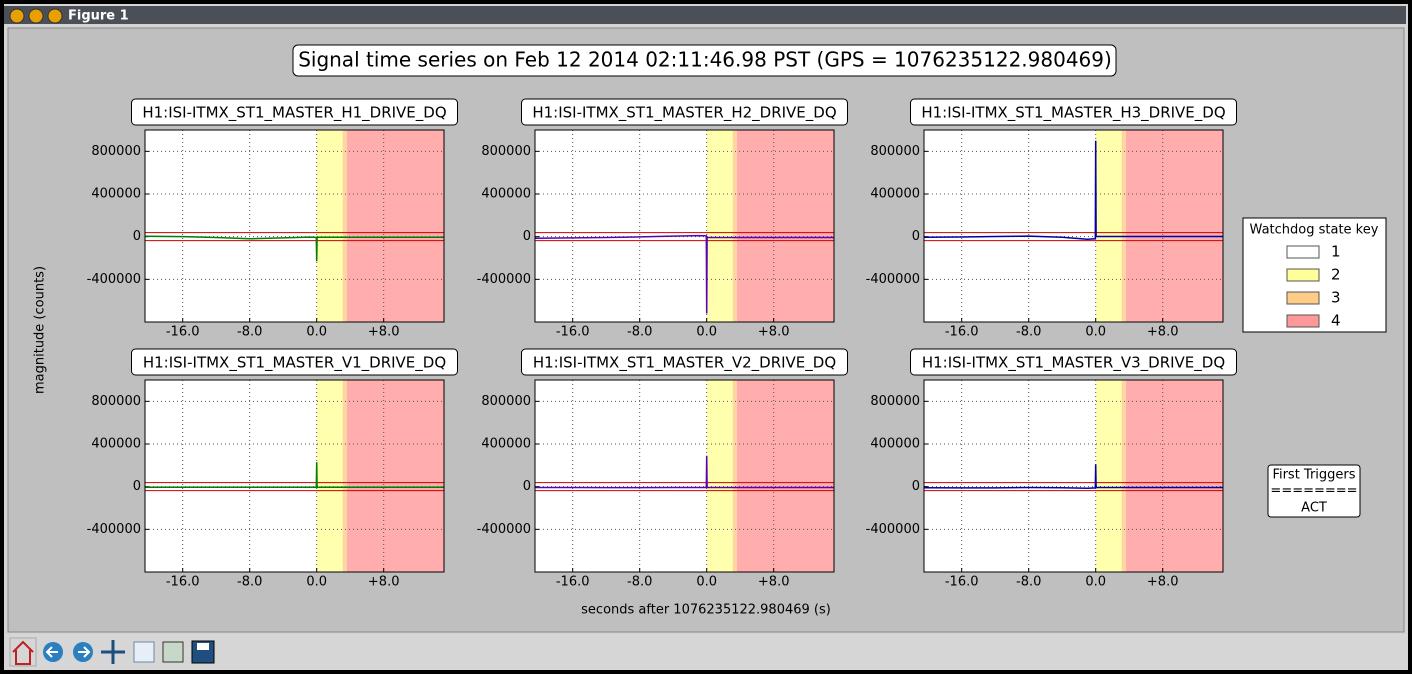 This screenshot has height=674, width=1412. Describe the element at coordinates (1314, 508) in the screenshot. I see `trigger-item: ACT` at that location.